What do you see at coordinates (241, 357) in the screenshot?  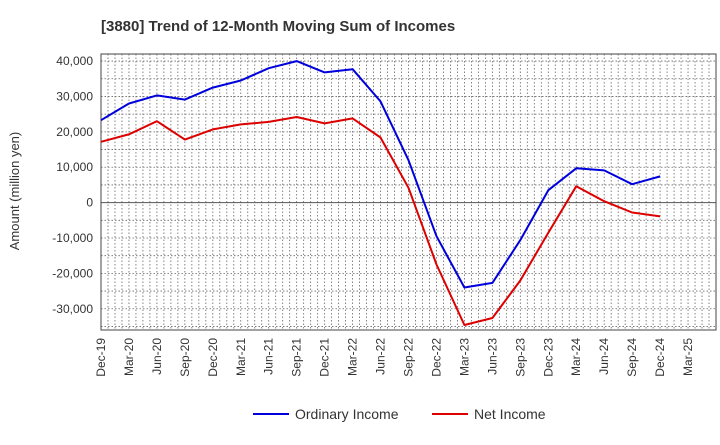 I see `x-tick-label: Mar-21` at bounding box center [241, 357].